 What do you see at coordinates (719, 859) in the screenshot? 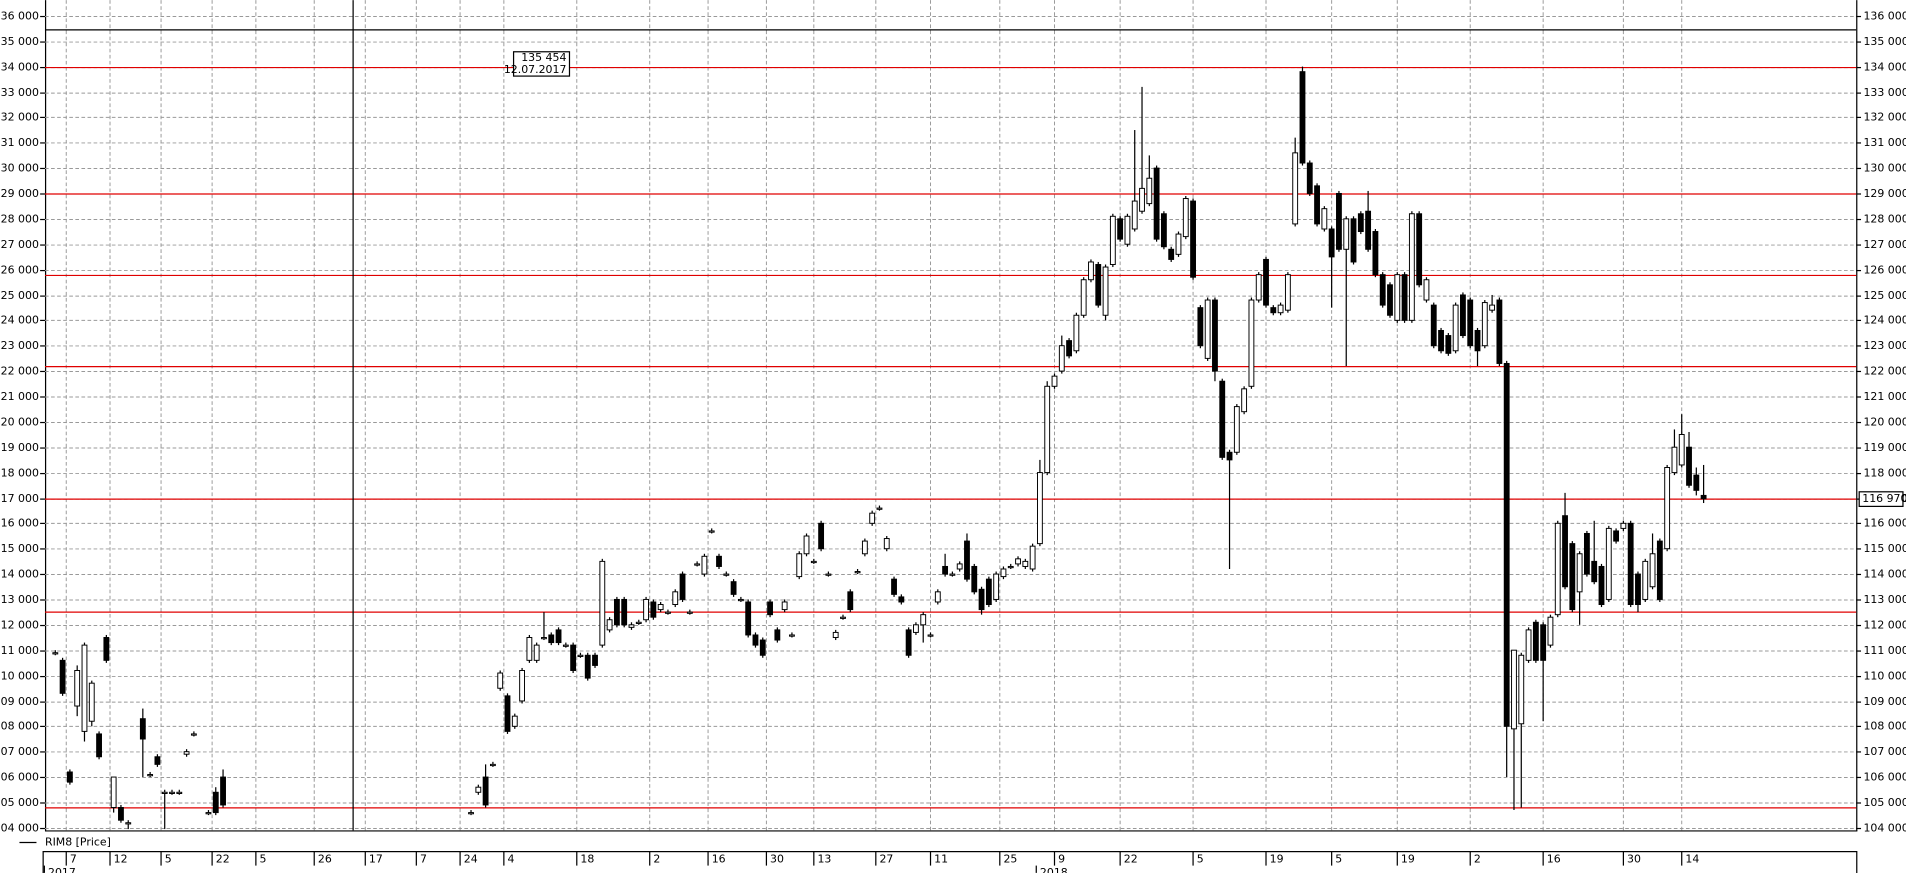
I see `x-tick-label: 16` at bounding box center [719, 859].